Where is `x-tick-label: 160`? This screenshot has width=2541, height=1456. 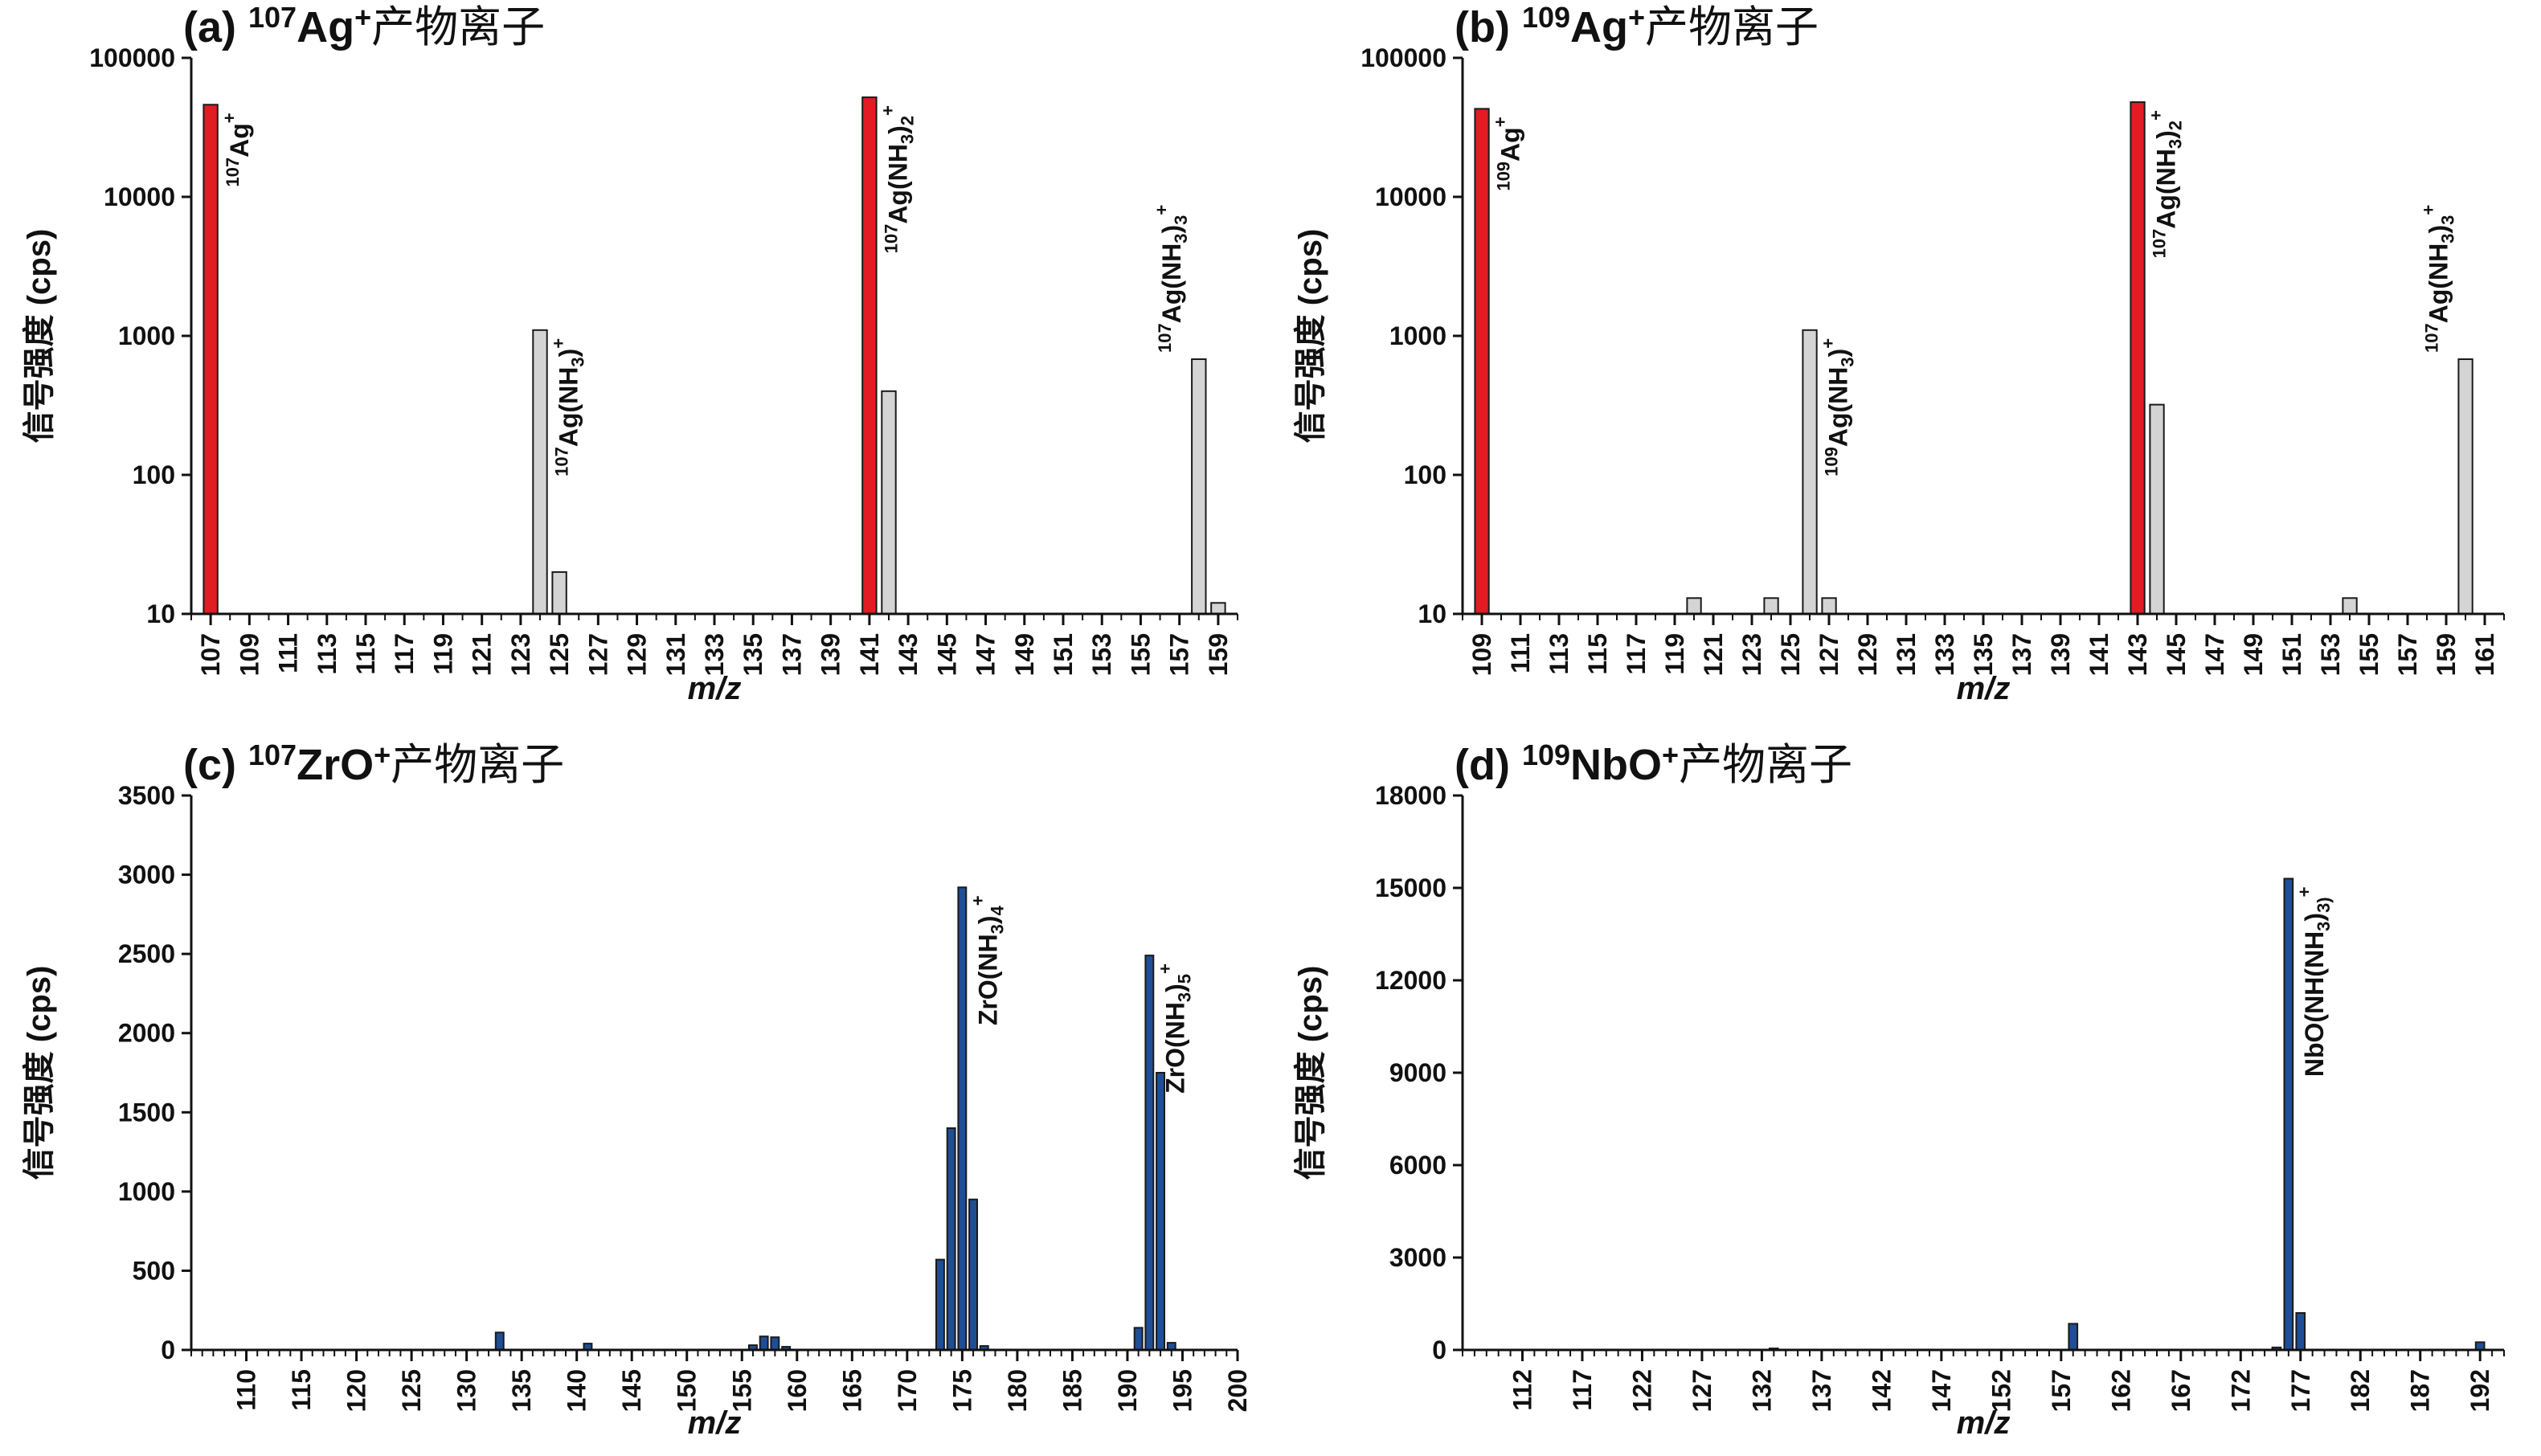
x-tick-label: 160 is located at coordinates (797, 1390).